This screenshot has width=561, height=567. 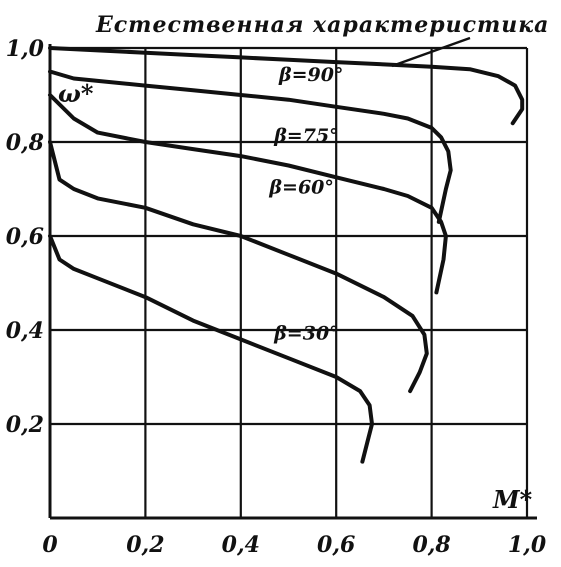 What do you see at coordinates (25, 425) in the screenshot?
I see `y-tick-label: 0,2` at bounding box center [25, 425].